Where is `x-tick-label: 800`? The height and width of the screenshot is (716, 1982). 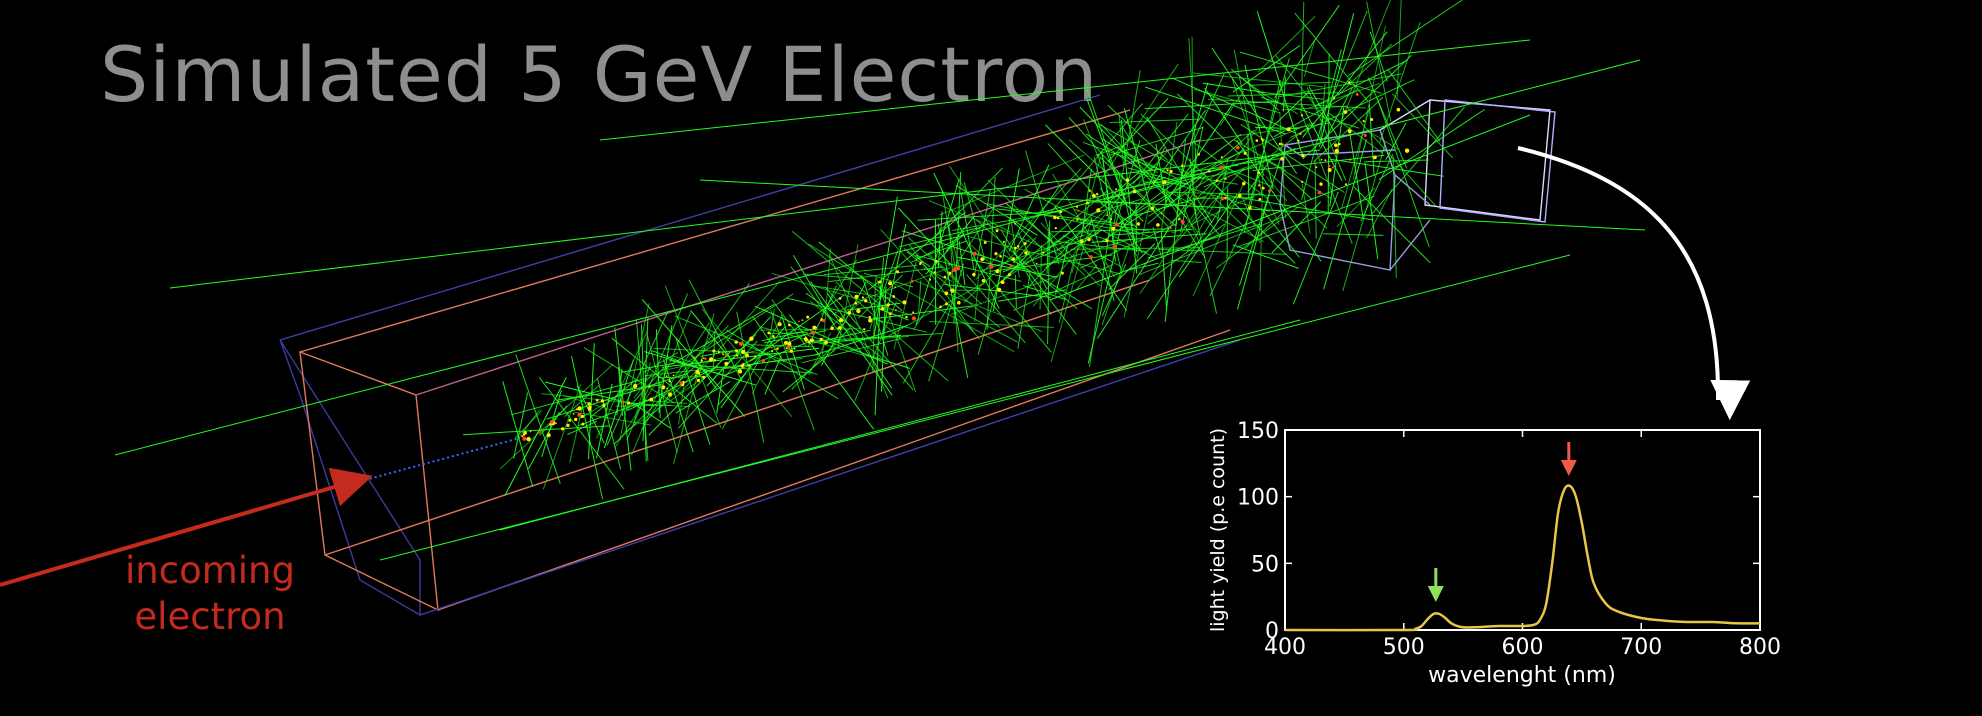 x-tick-label: 800 is located at coordinates (1760, 647).